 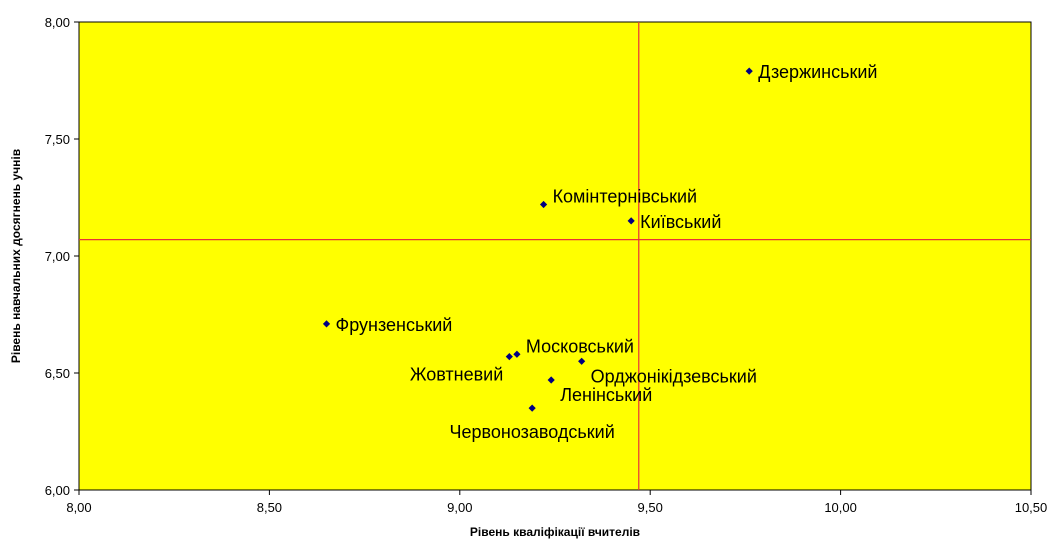 I want to click on data-point-label: Дзержинський, so click(x=817, y=72).